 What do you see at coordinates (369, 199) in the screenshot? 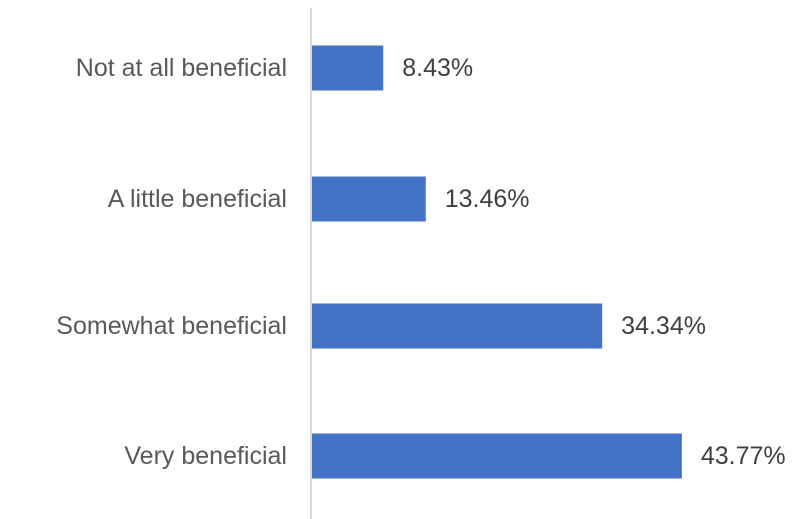
I see `bar-a-little-beneficial` at bounding box center [369, 199].